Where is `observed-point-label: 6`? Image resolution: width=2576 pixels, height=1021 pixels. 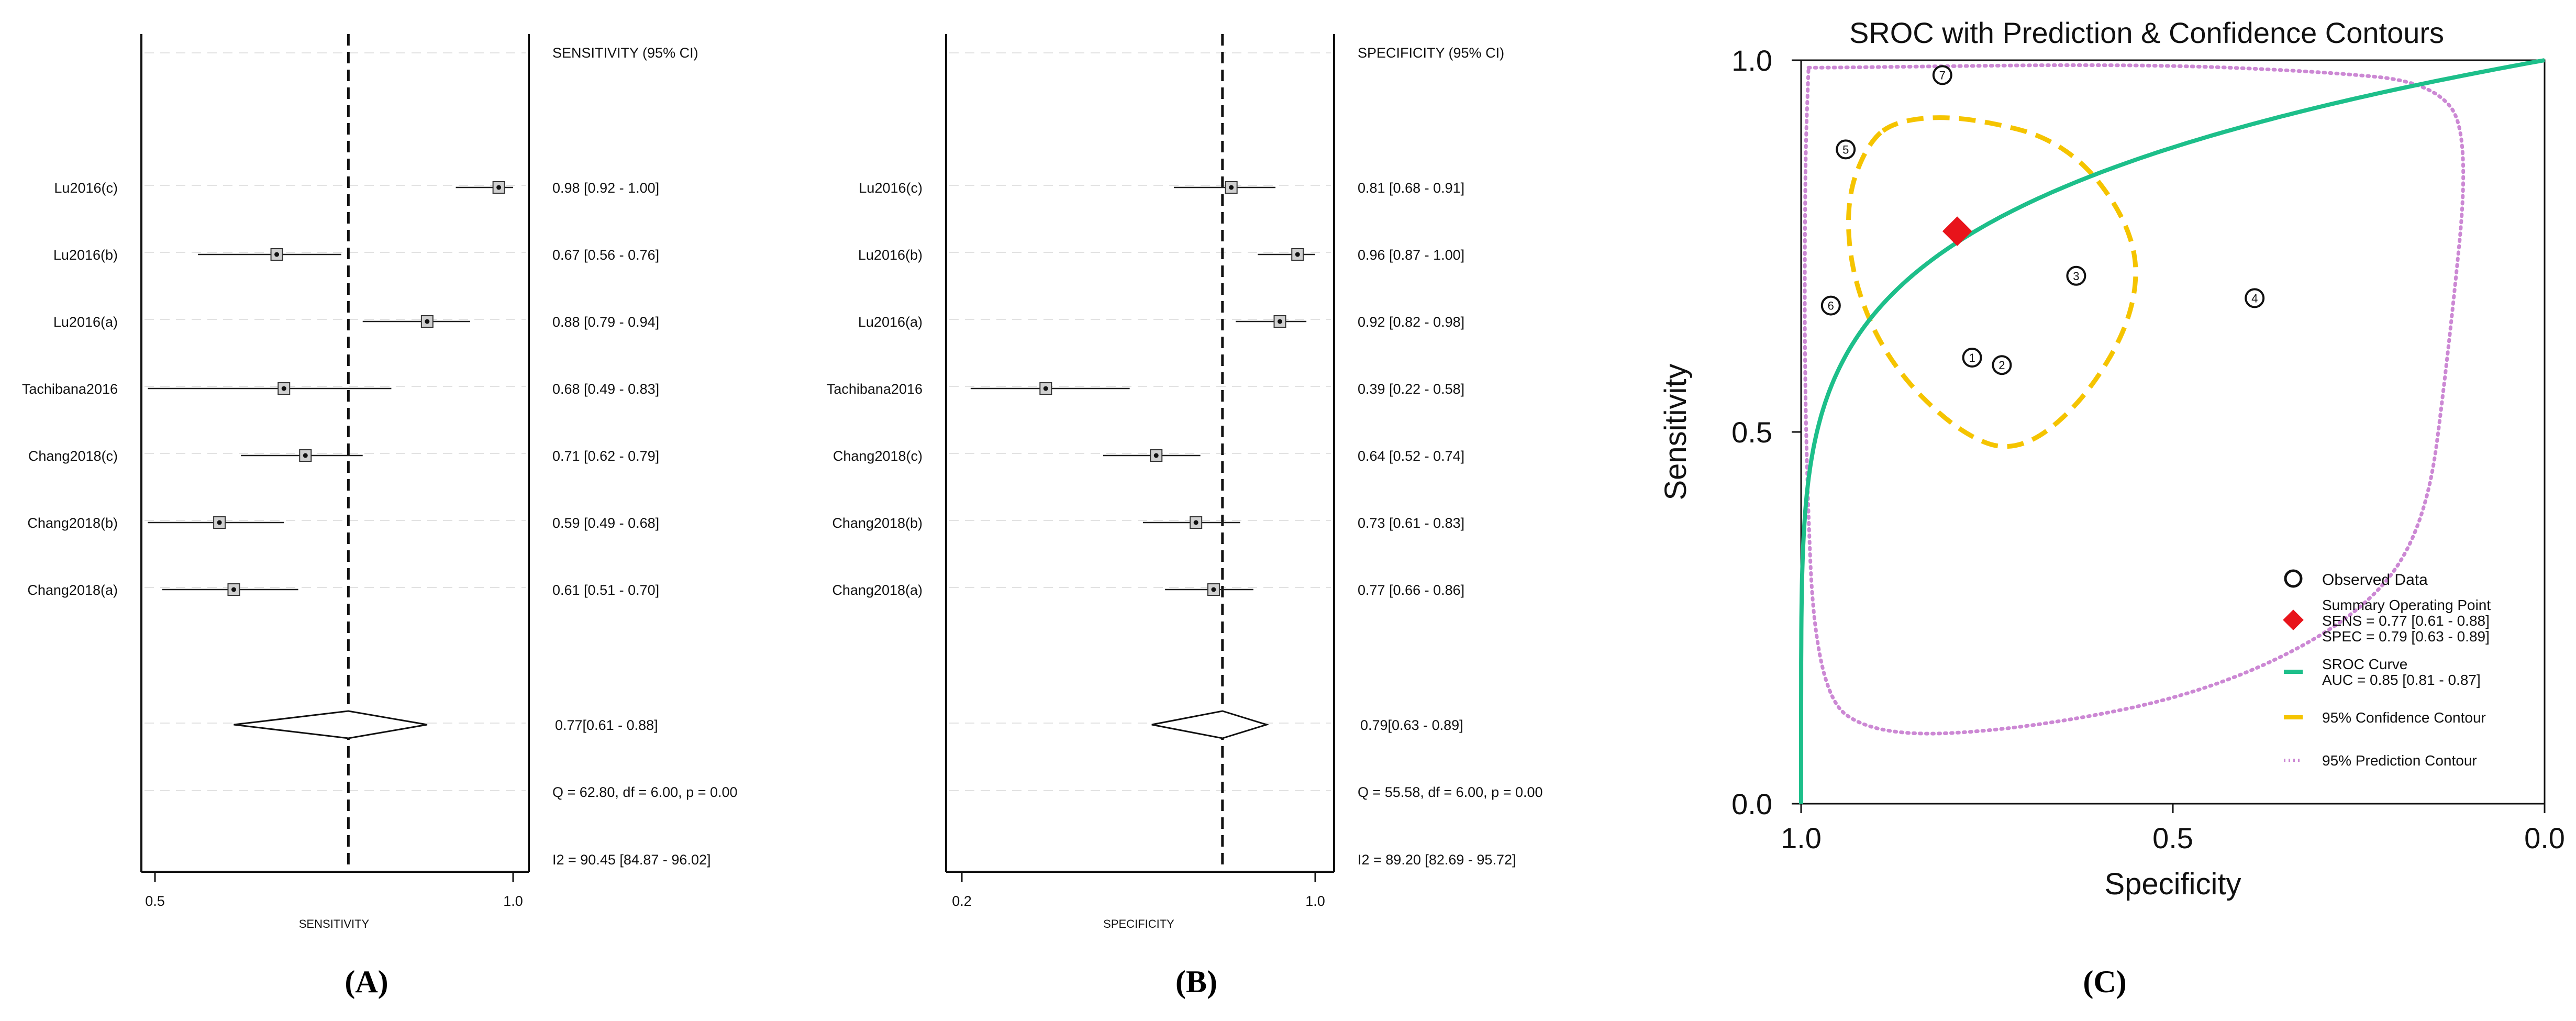 observed-point-label: 6 is located at coordinates (1831, 306).